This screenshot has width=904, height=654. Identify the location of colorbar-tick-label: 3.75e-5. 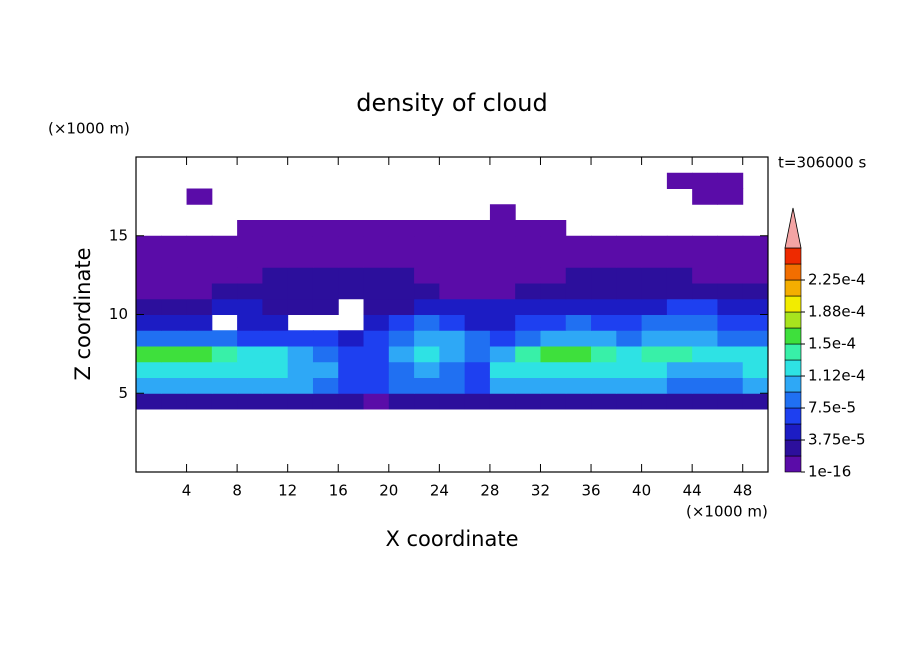
(837, 440).